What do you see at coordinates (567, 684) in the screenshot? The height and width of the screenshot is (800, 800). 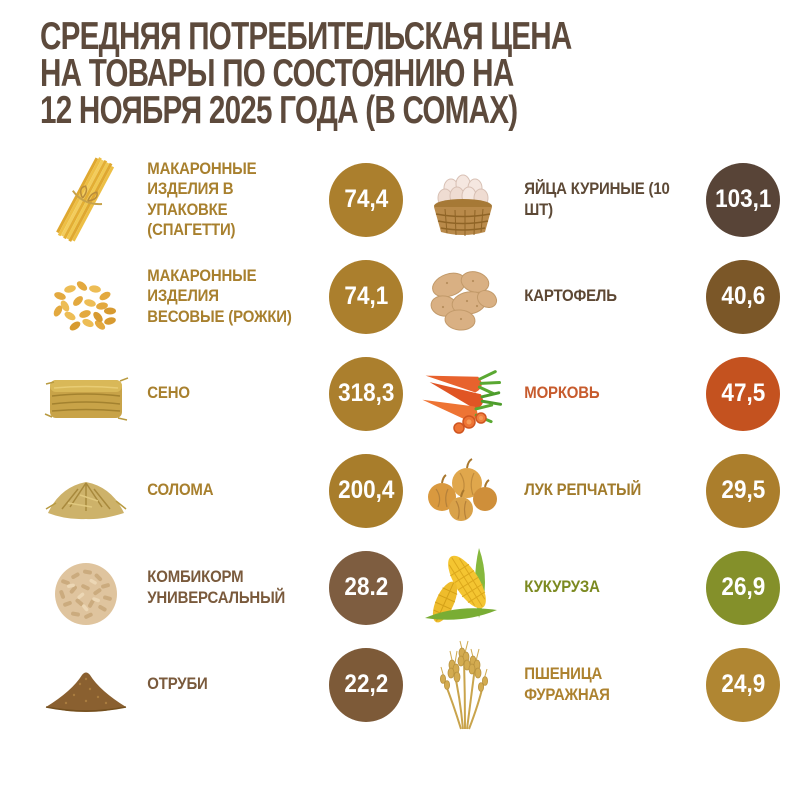 I see `item-label: ПШЕНИЦА ФУРАЖНАЯ` at bounding box center [567, 684].